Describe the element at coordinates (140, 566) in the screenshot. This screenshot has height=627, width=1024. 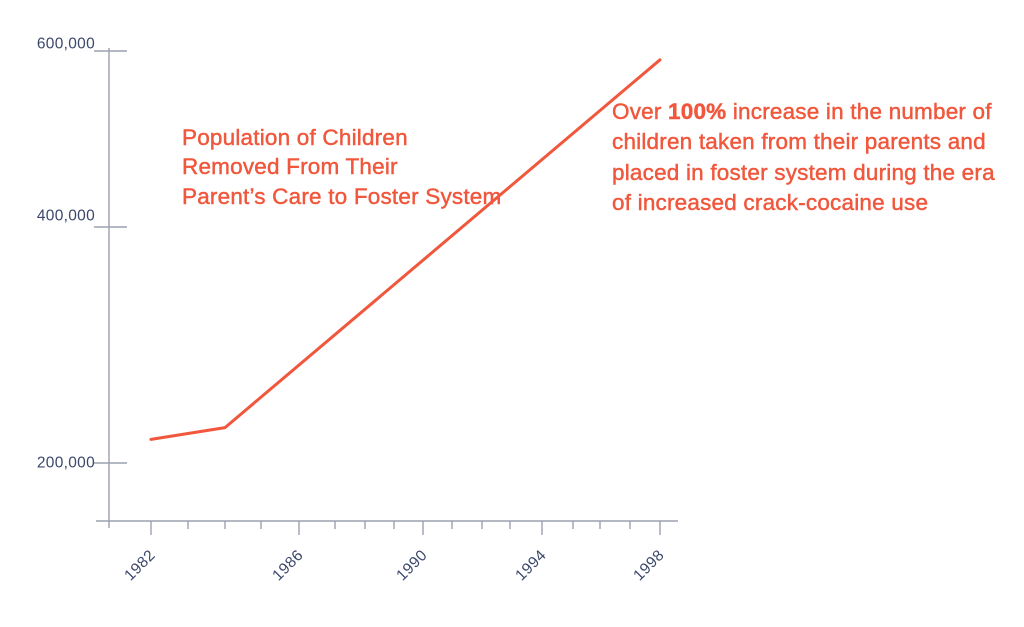
I see `x-tick-label: 1982` at that location.